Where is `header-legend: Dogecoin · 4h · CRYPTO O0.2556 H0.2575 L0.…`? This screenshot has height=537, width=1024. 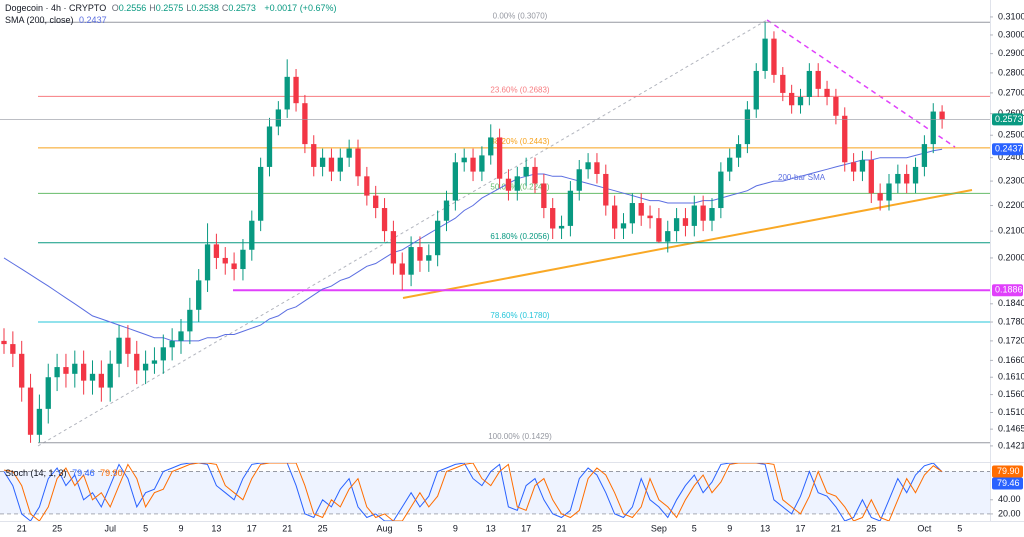 header-legend: Dogecoin · 4h · CRYPTO O0.2556 H0.2575 L0.… is located at coordinates (172, 8).